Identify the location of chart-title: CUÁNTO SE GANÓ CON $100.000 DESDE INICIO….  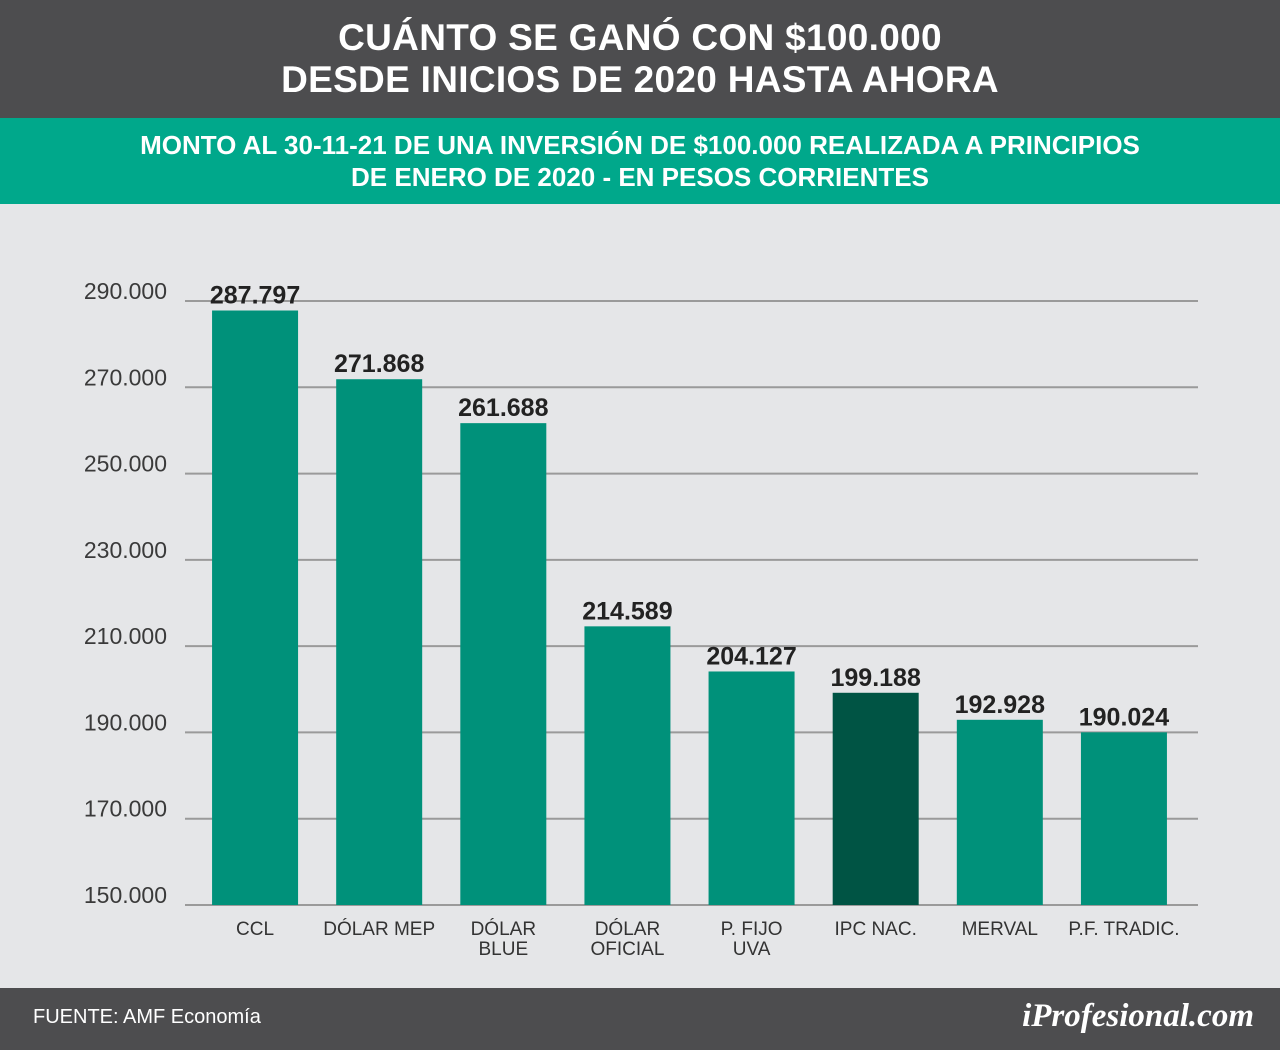
(640, 59).